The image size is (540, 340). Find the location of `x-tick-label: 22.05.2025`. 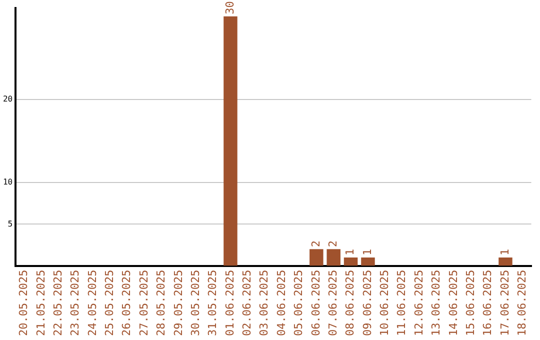

x-tick-label: 22.05.2025 is located at coordinates (57, 303).